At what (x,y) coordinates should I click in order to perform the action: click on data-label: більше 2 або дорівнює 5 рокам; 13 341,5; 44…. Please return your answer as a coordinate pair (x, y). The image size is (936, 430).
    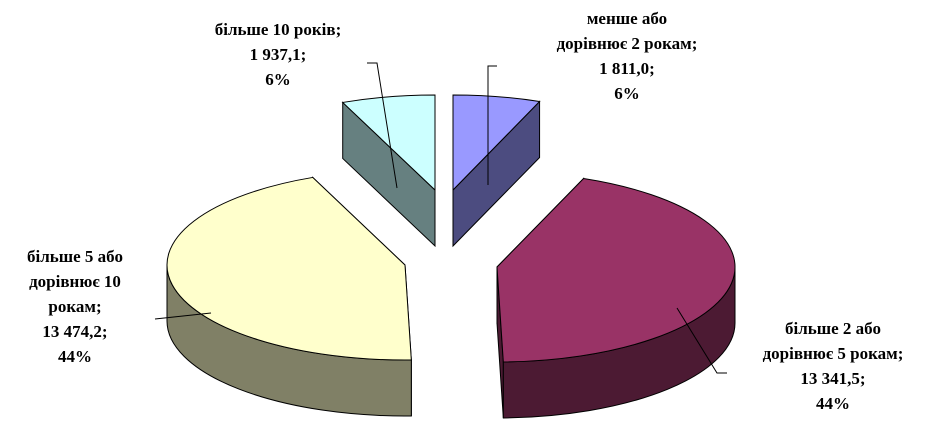
    Looking at the image, I should click on (833, 366).